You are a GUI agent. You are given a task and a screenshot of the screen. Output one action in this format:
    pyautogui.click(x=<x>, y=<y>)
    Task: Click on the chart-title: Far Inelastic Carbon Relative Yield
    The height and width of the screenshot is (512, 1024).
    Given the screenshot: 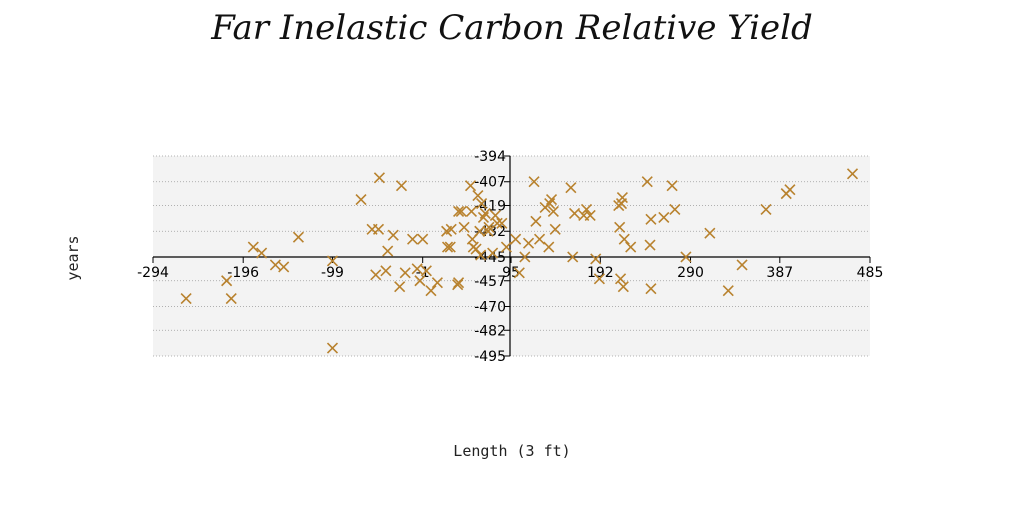 What is the action you would take?
    pyautogui.click(x=512, y=28)
    